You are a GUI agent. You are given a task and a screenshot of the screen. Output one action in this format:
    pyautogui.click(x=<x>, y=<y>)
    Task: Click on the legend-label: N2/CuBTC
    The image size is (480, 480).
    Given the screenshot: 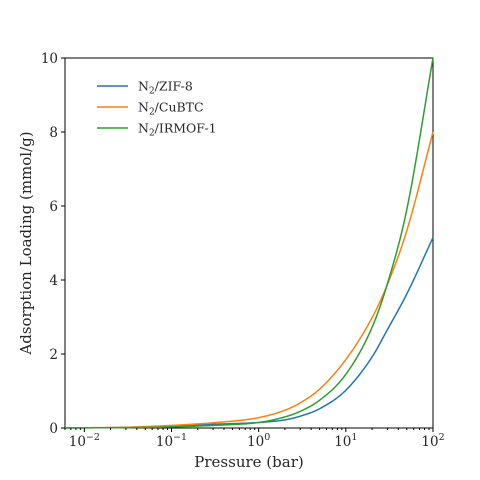 What is the action you would take?
    pyautogui.click(x=171, y=109)
    